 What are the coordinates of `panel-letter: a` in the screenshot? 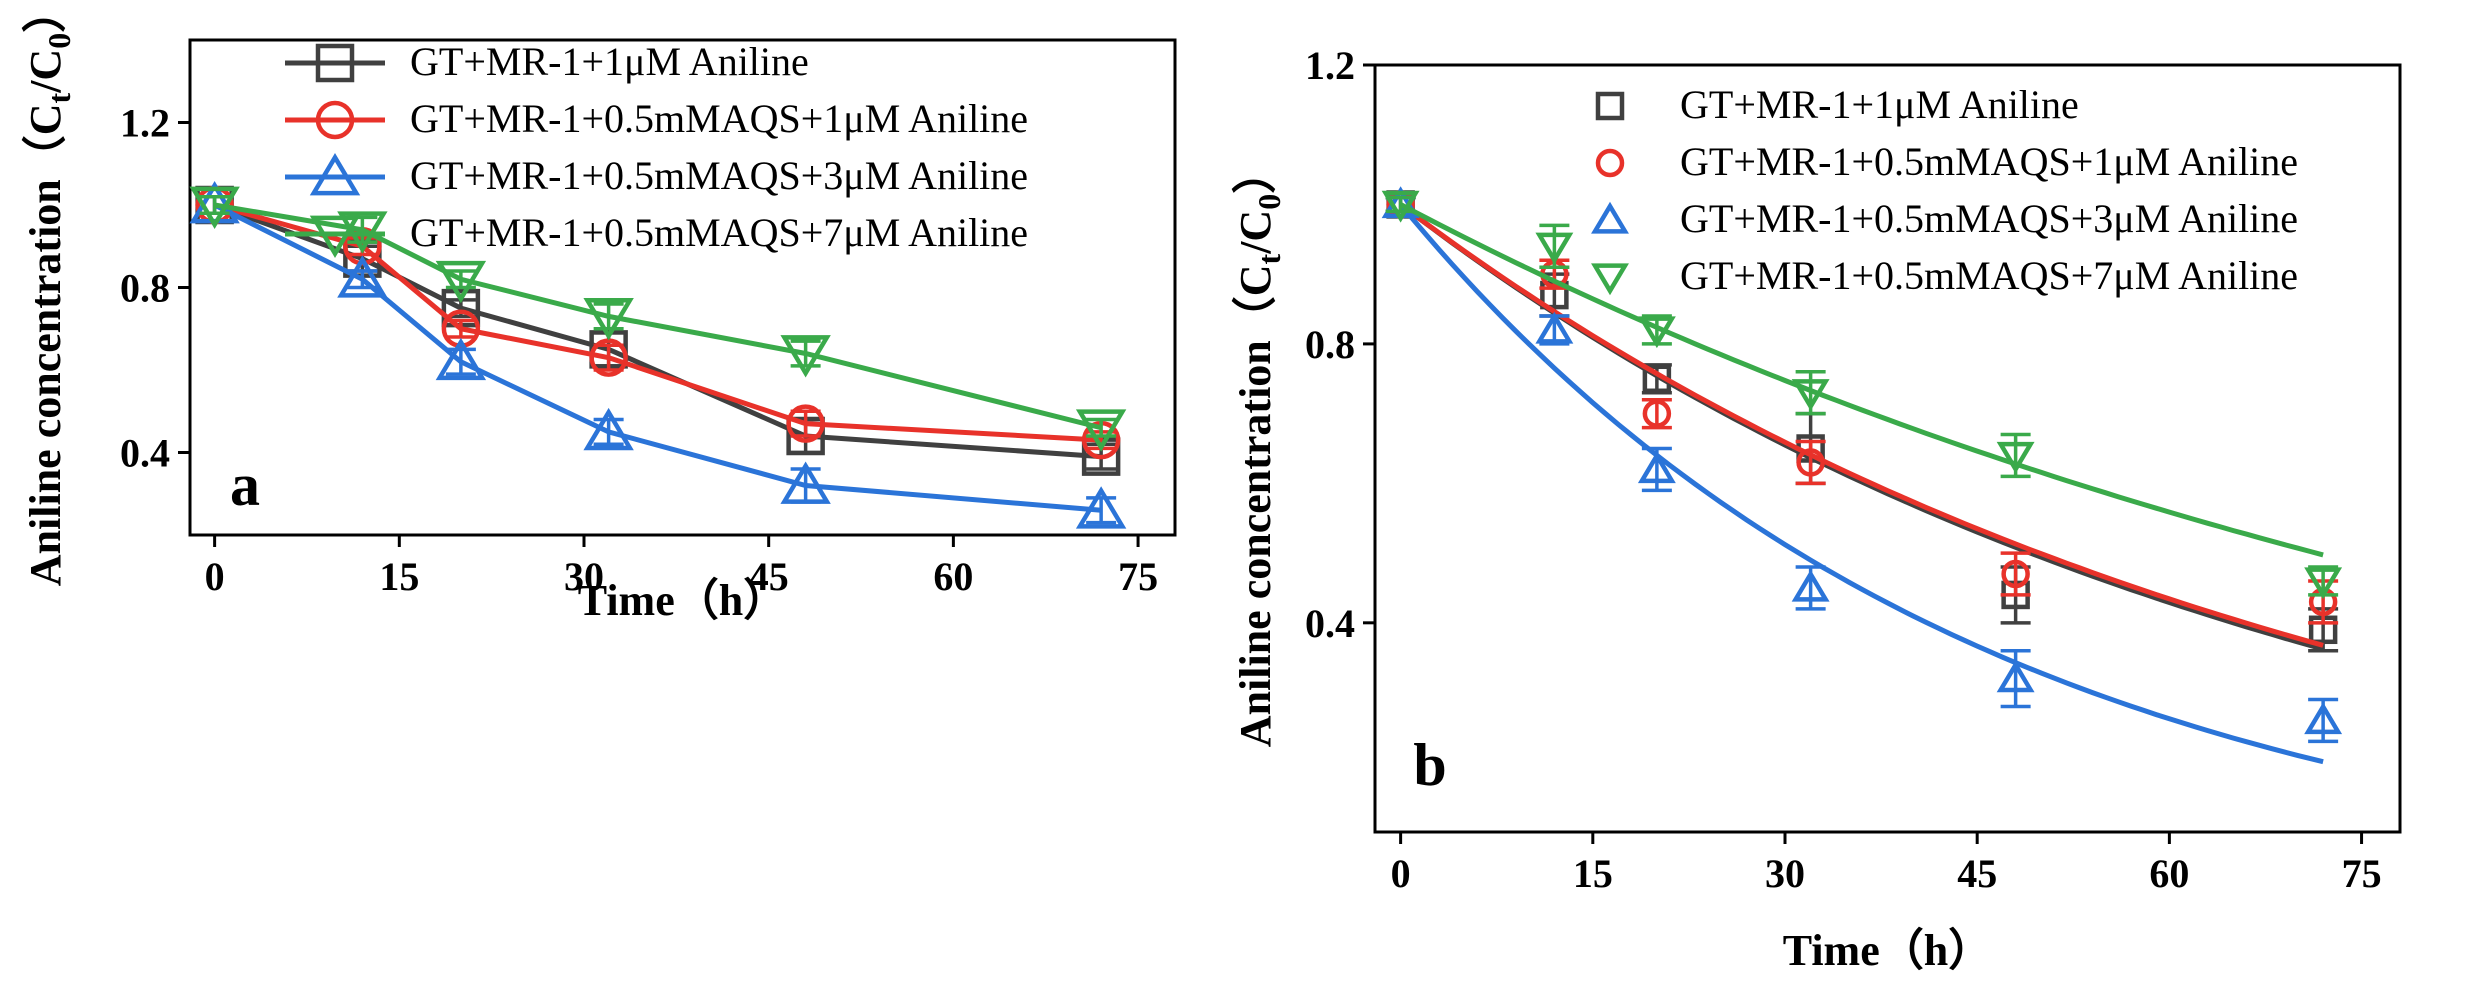 It's located at (245, 485).